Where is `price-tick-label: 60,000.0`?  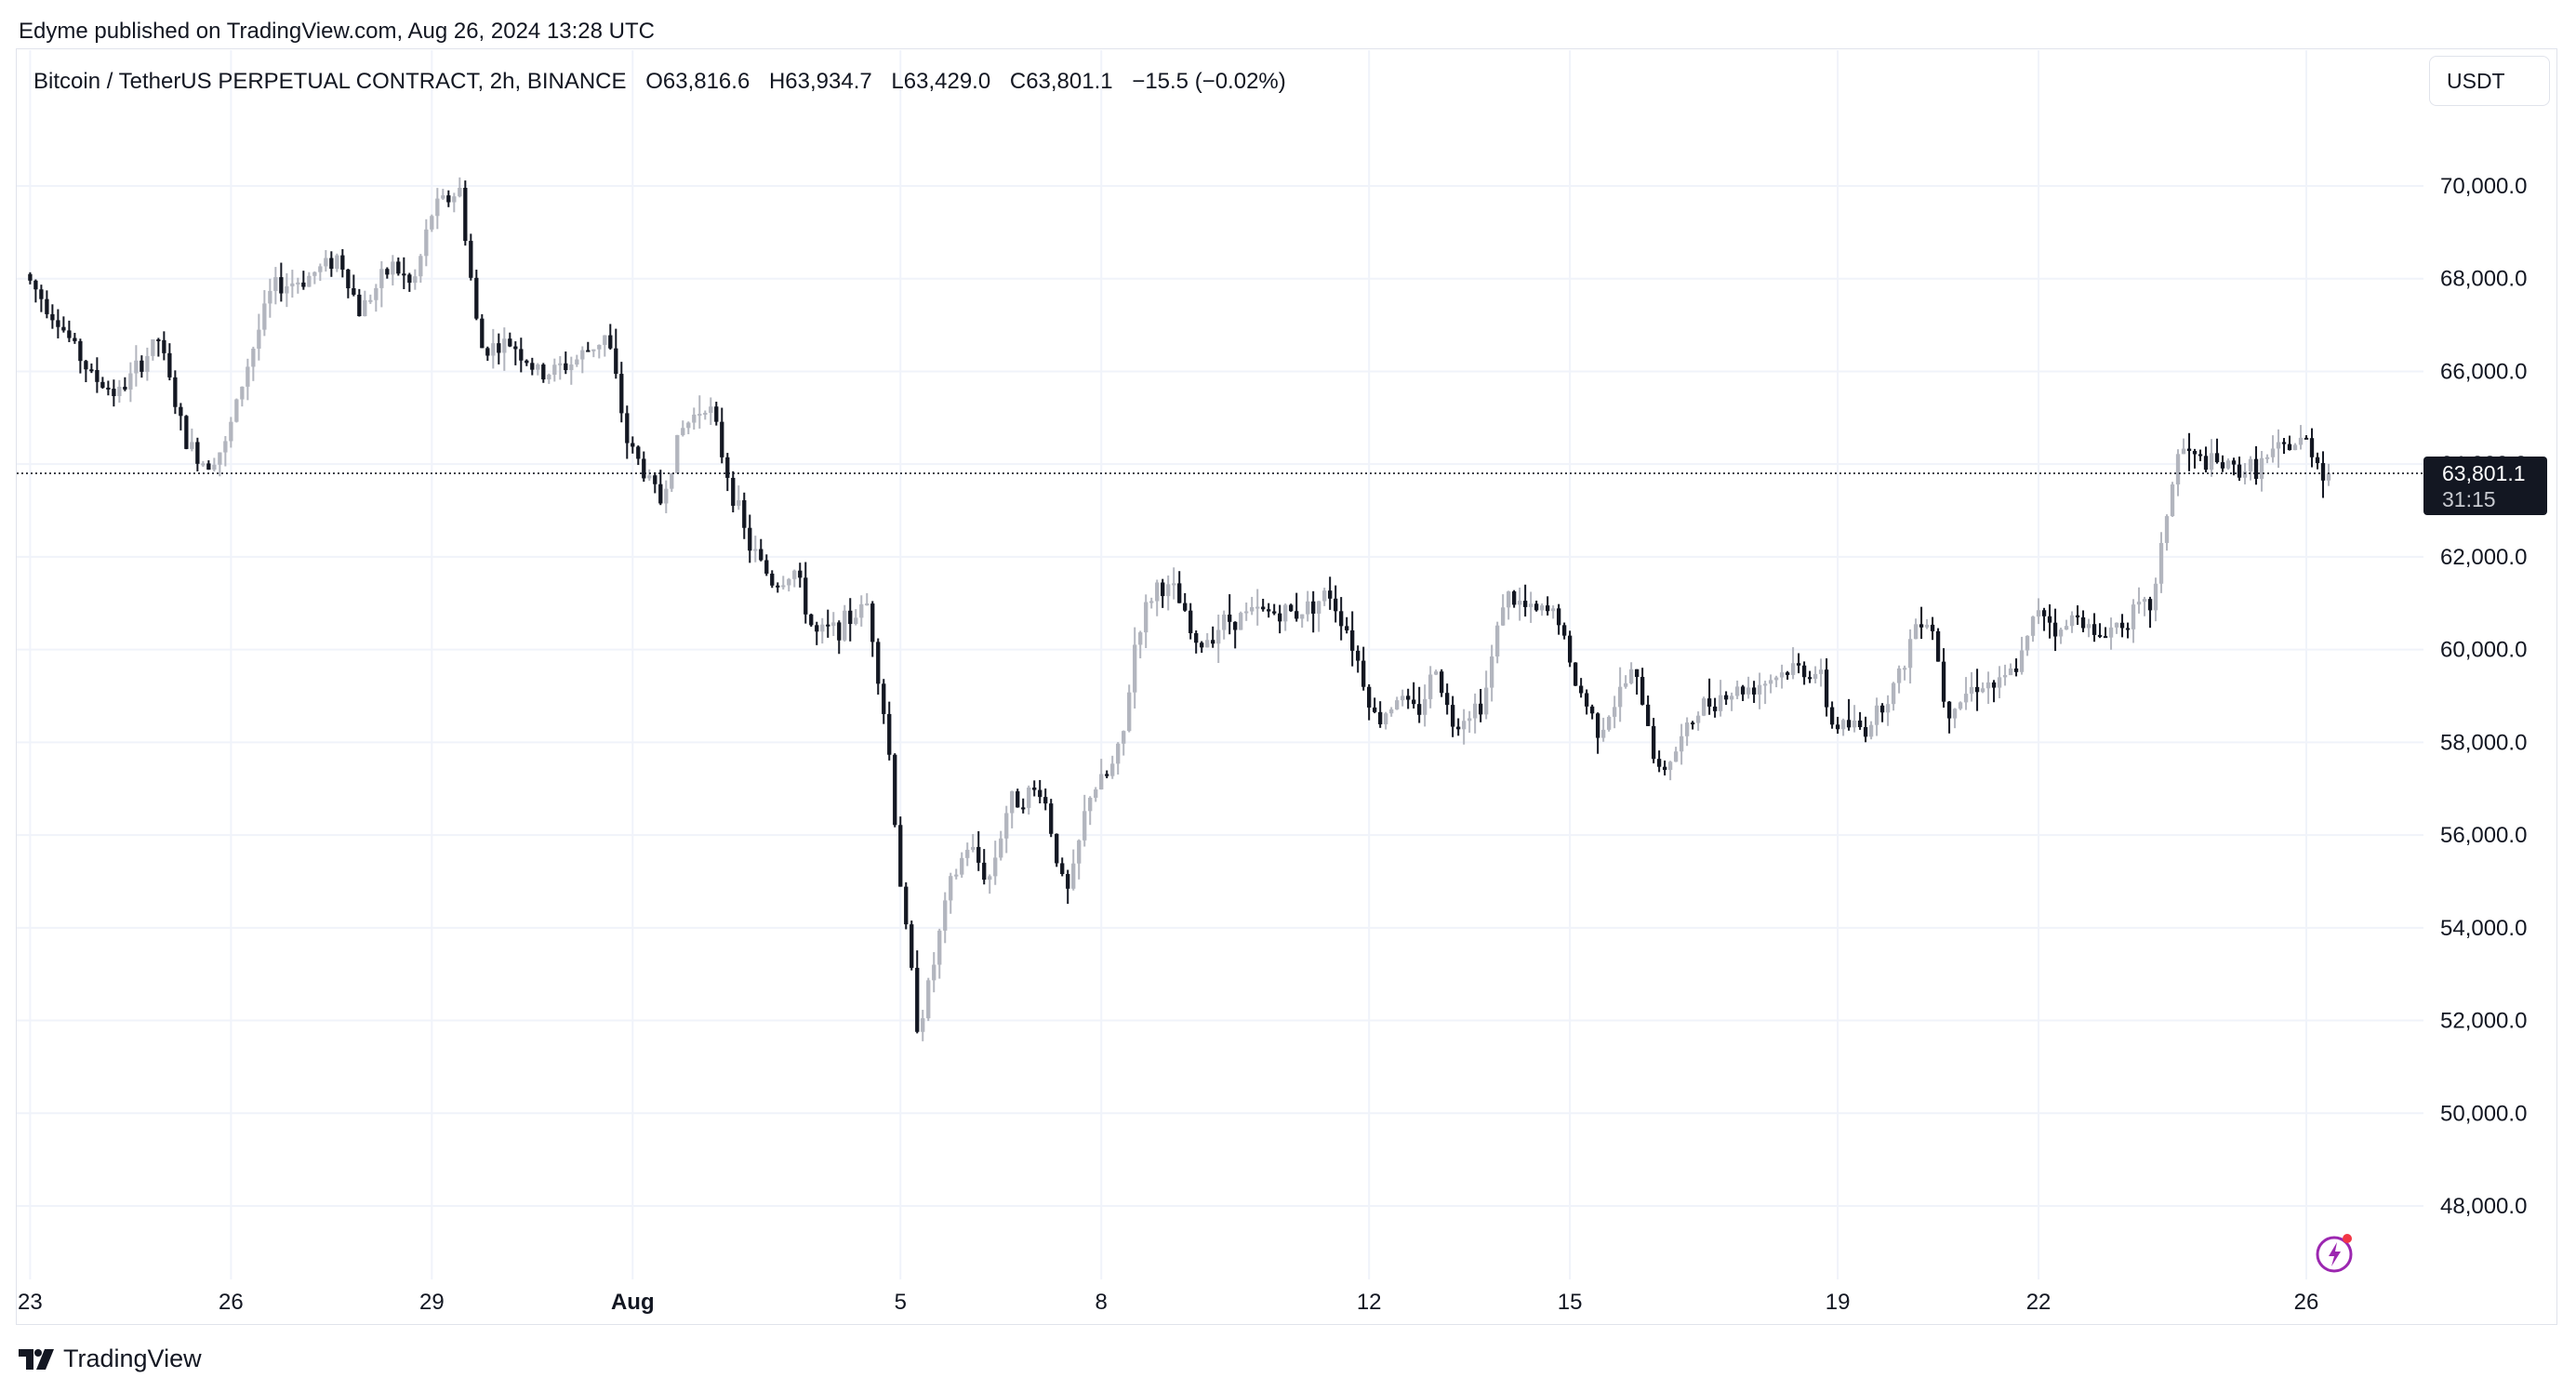
price-tick-label: 60,000.0 is located at coordinates (2483, 650).